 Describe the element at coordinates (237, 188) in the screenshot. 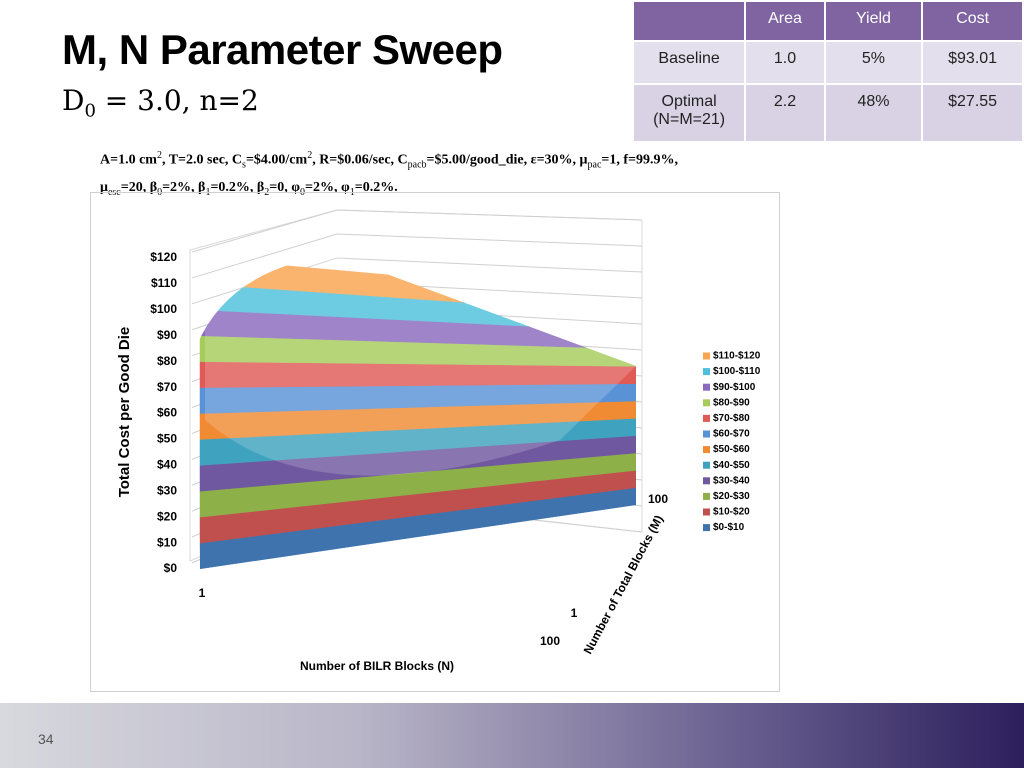

I see `parameter-text: =0.2%, β` at that location.